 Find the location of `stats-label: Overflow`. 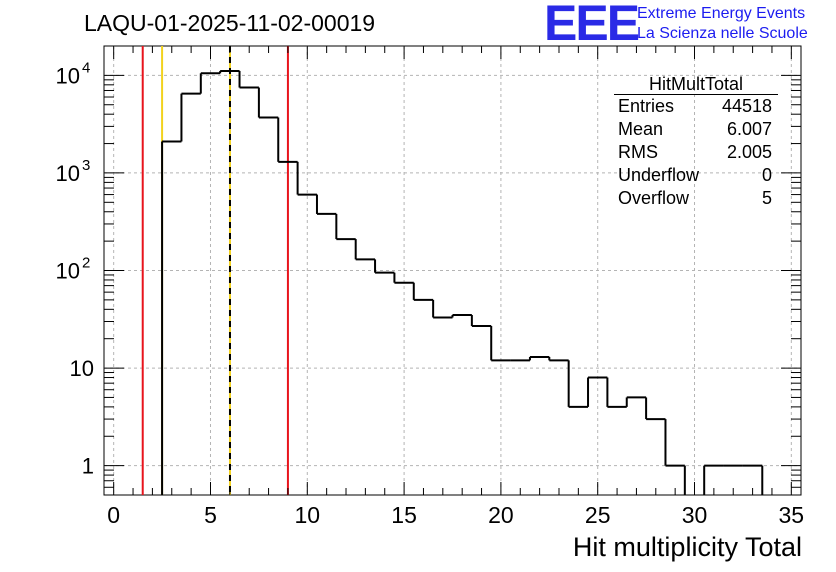

stats-label: Overflow is located at coordinates (654, 198).